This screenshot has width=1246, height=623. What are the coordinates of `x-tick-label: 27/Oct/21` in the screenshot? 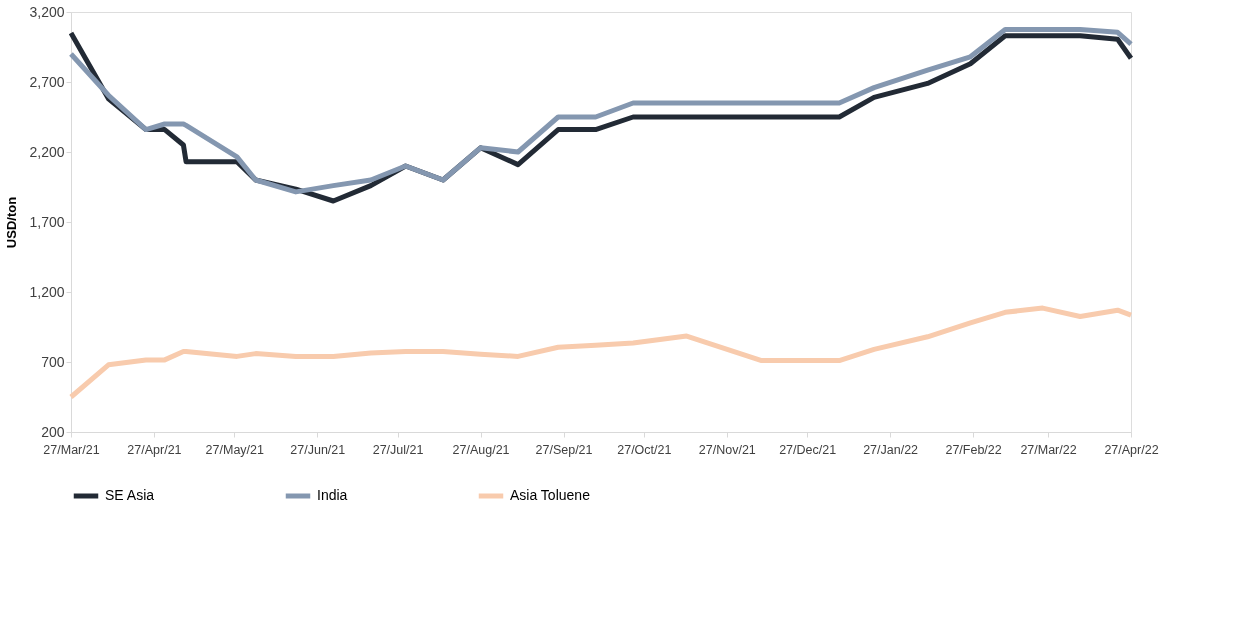 It's located at (644, 449).